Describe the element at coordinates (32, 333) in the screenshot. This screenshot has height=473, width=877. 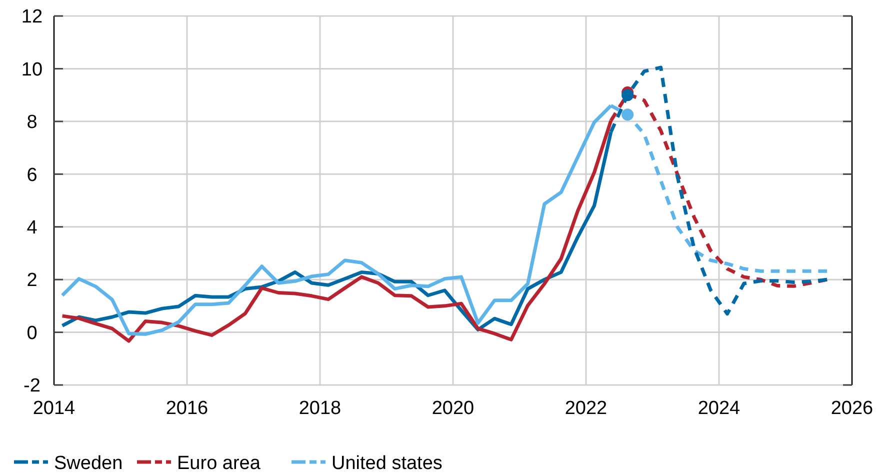
I see `y-tick-label: 0` at that location.